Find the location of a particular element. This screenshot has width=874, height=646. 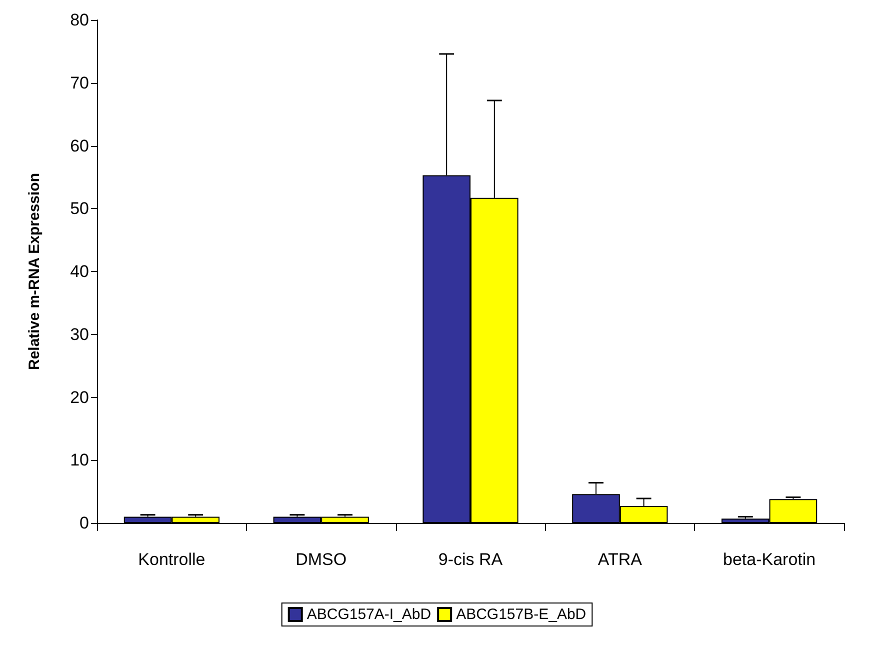

y-tick-label: 60 is located at coordinates (79, 146).